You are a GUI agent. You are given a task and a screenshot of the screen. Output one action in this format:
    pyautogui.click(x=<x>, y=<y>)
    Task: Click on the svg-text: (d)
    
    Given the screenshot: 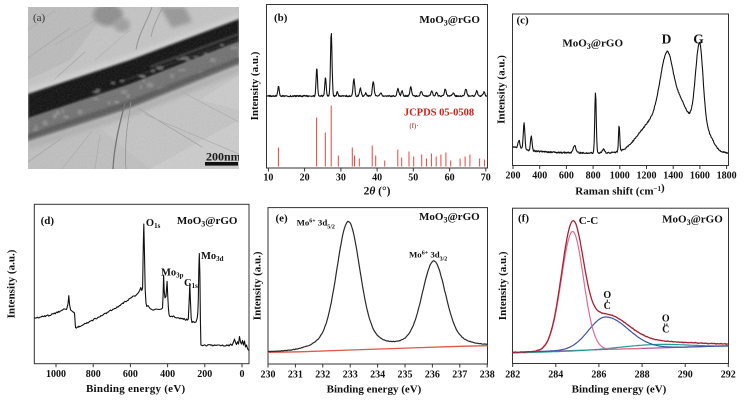 What is the action you would take?
    pyautogui.click(x=48, y=221)
    